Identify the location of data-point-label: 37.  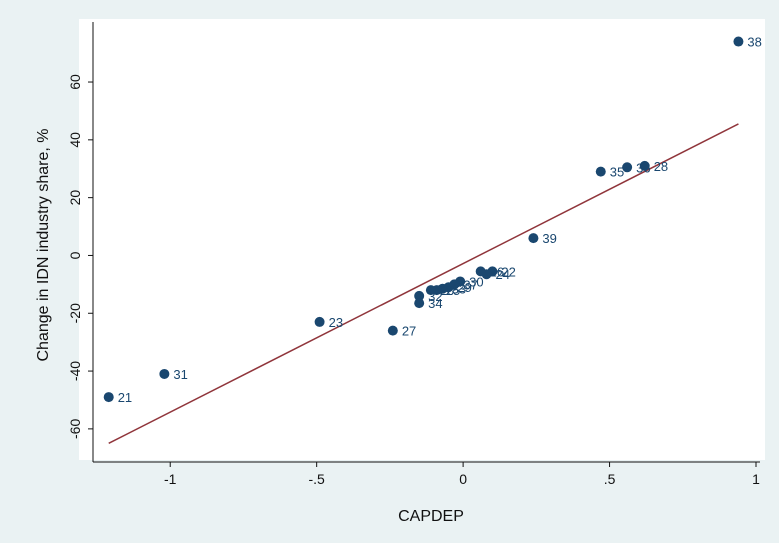
(470, 284).